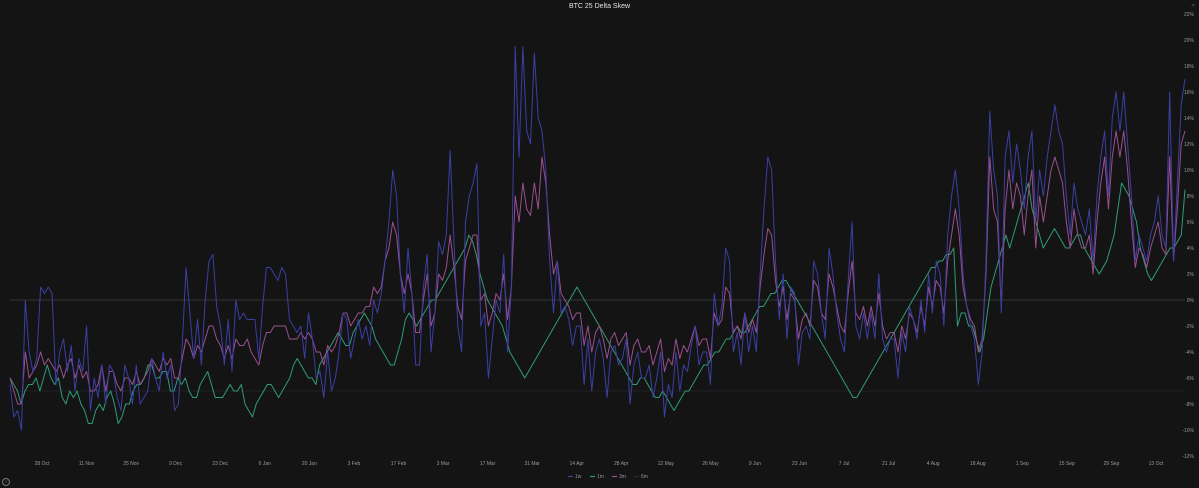 This screenshot has width=1199, height=488. Describe the element at coordinates (1067, 464) in the screenshot. I see `x-tick-label: 15 Sep` at that location.